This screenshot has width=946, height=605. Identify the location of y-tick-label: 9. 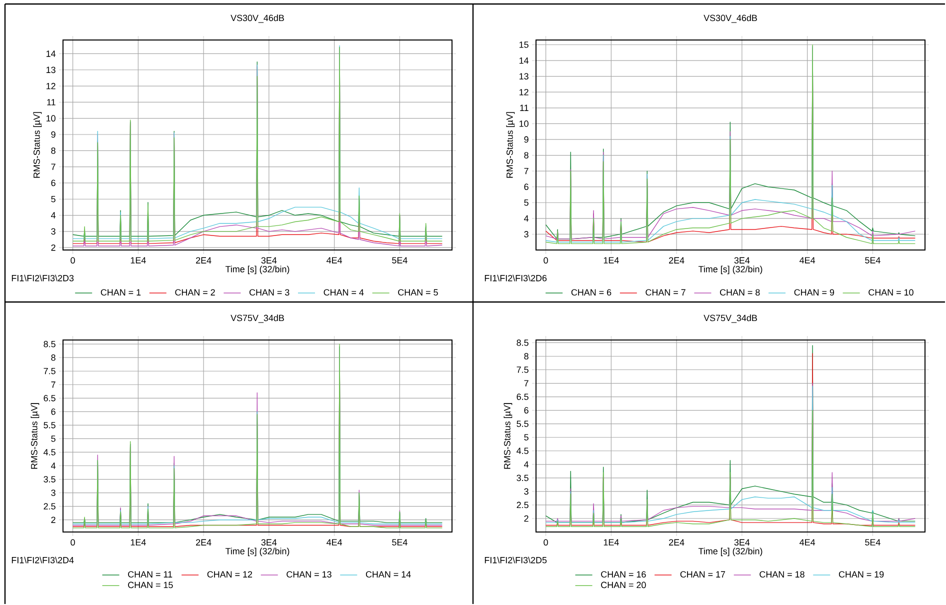
(526, 139).